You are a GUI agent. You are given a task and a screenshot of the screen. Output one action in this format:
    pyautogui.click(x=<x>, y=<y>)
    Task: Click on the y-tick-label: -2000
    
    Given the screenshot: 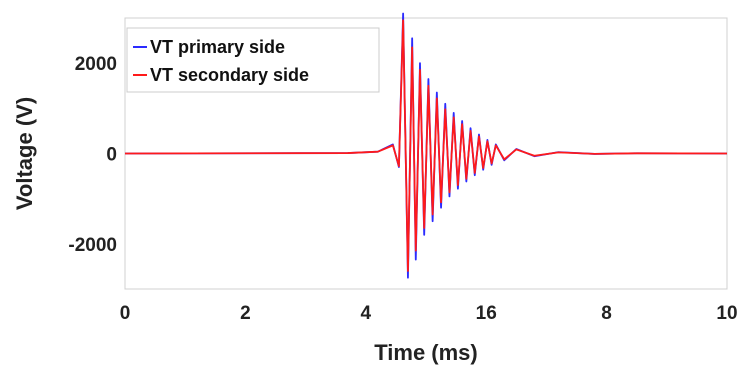 What is the action you would take?
    pyautogui.click(x=92, y=245)
    